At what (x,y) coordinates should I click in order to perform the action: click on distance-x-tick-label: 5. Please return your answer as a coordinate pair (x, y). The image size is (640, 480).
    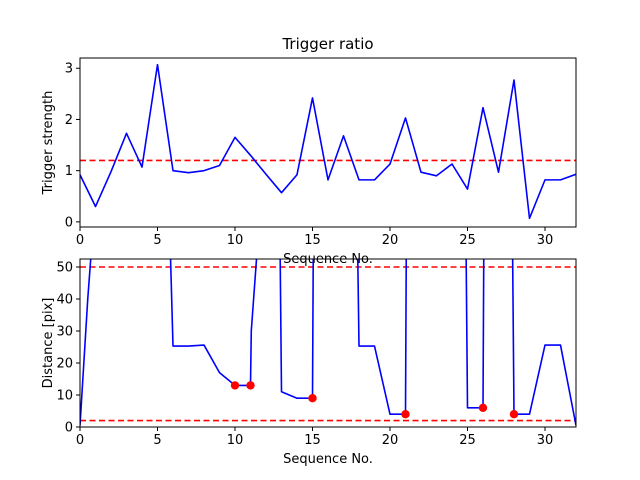
    Looking at the image, I should click on (157, 440).